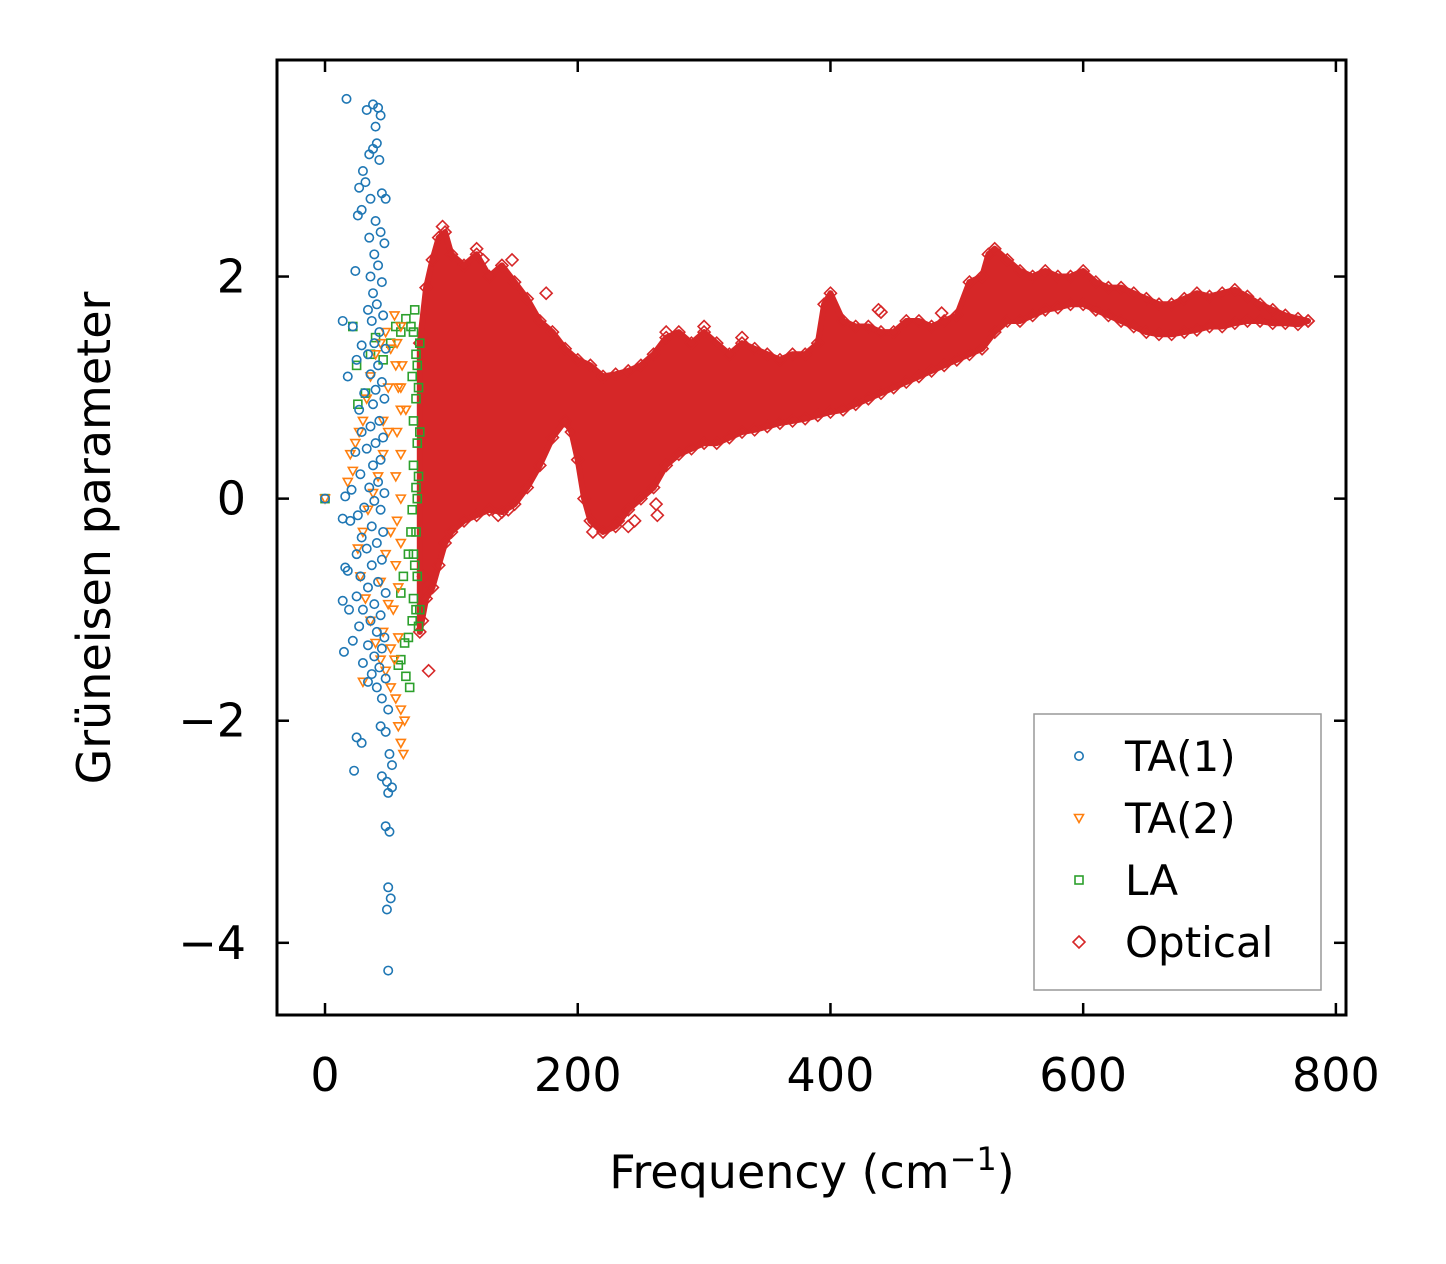 The height and width of the screenshot is (1264, 1446). Describe the element at coordinates (212, 943) in the screenshot. I see `y-tick-label: −4` at that location.